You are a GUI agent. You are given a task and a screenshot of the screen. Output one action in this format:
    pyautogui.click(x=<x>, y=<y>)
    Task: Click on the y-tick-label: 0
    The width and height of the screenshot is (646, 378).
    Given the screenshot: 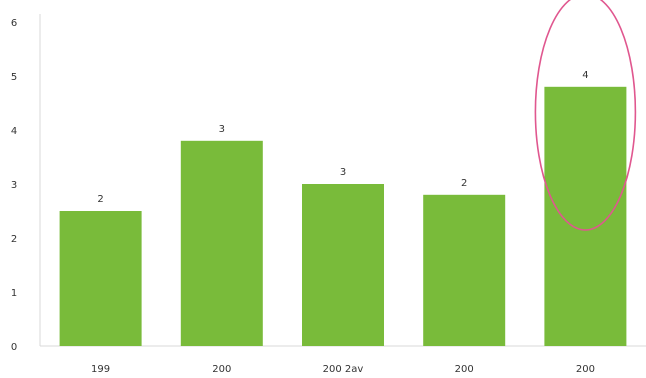 What is the action you would take?
    pyautogui.click(x=14, y=347)
    